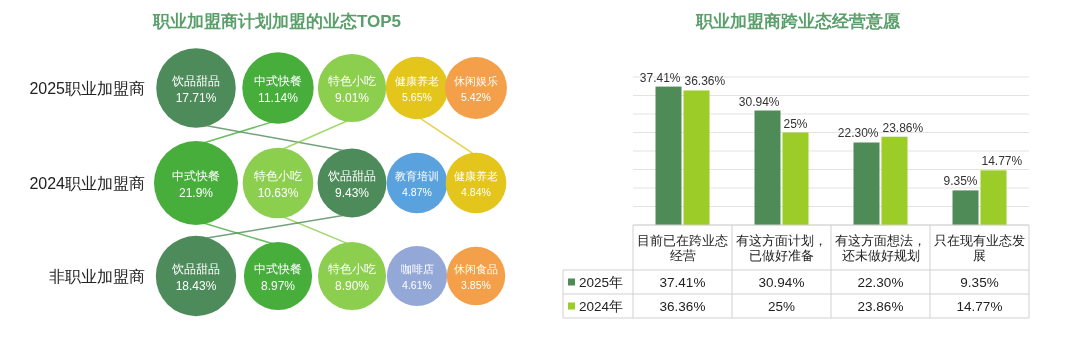 The width and height of the screenshot is (1080, 341). I want to click on text: 36.36%, so click(705, 81).